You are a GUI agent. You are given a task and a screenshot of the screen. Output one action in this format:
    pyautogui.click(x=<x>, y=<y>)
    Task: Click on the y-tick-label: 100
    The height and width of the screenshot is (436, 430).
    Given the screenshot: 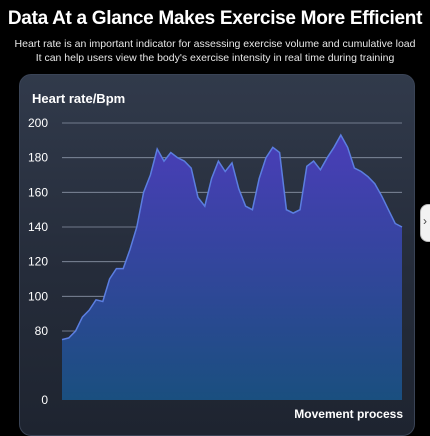 What is the action you would take?
    pyautogui.click(x=38, y=296)
    